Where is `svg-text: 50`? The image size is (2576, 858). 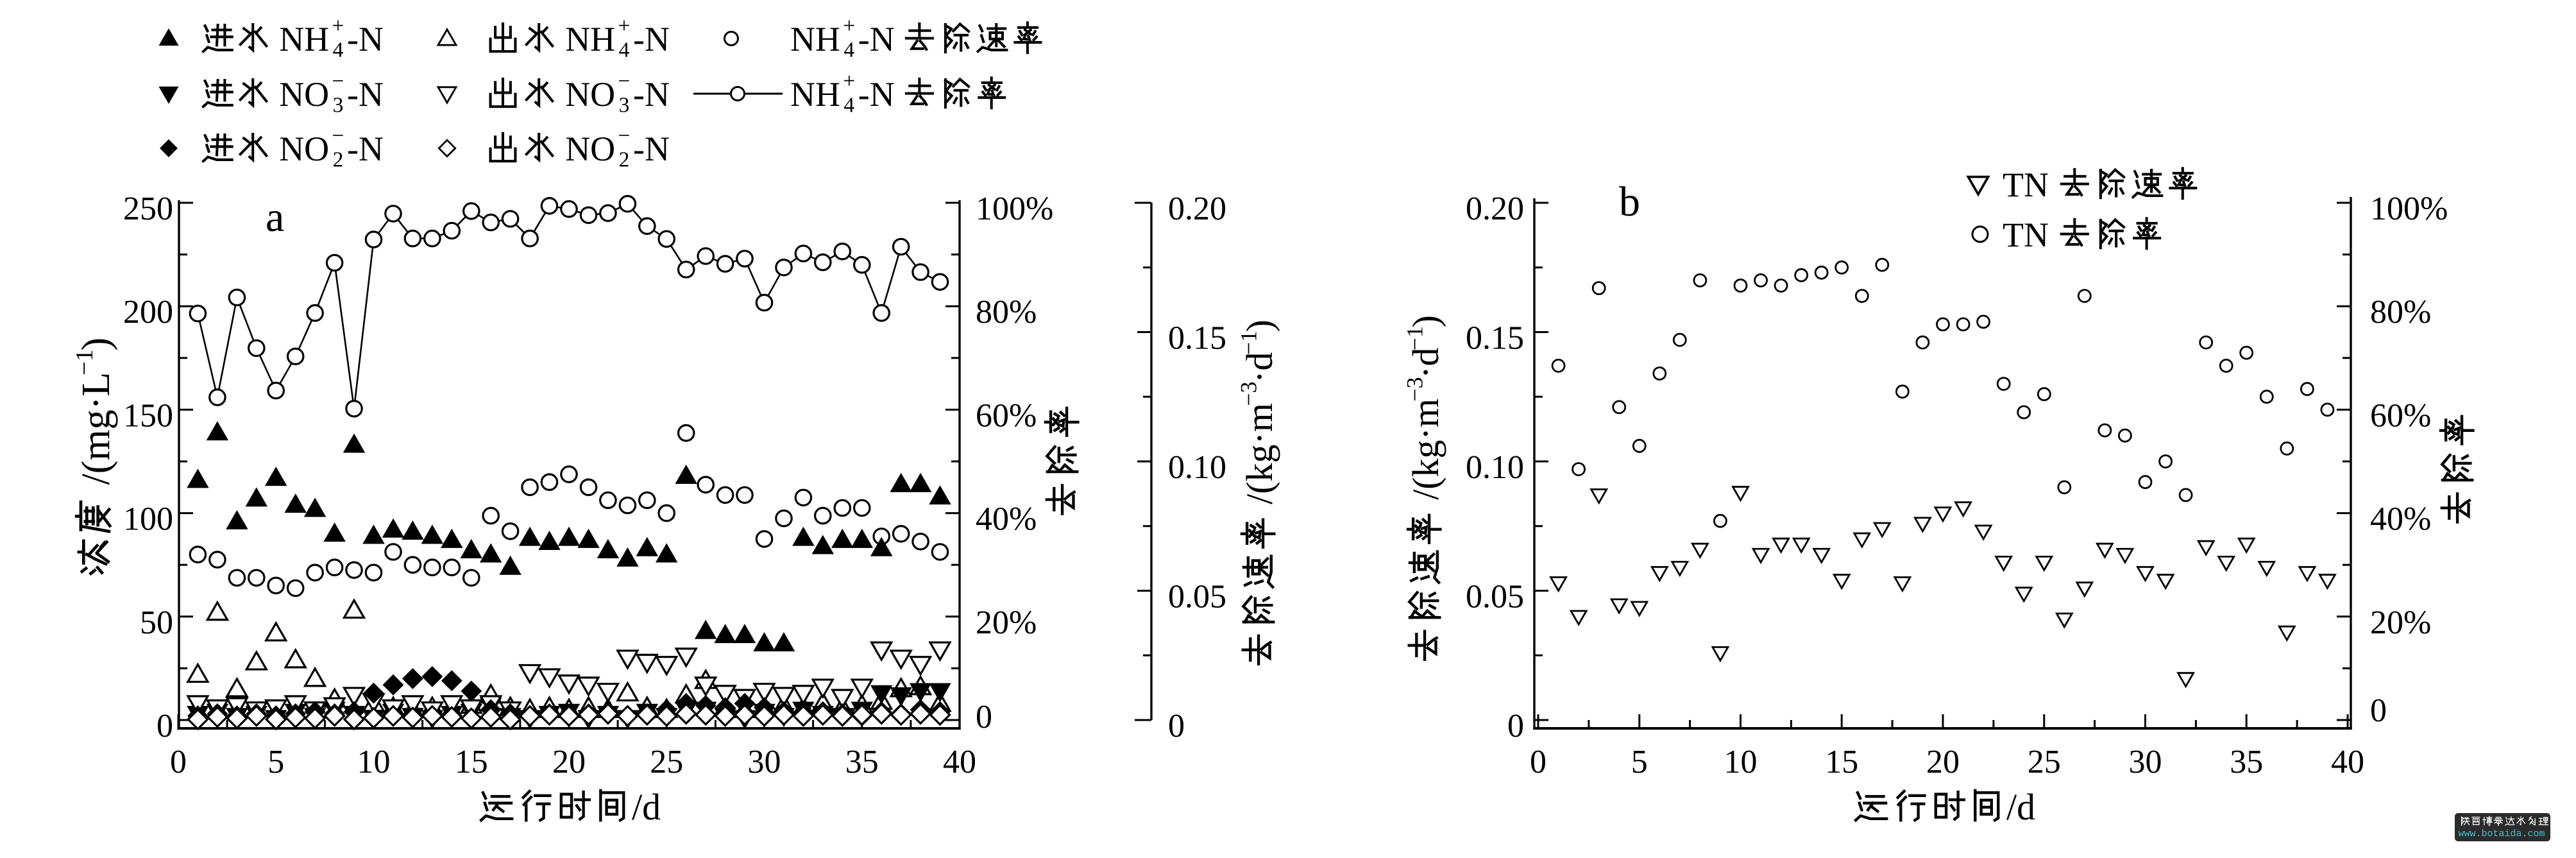 svg-text: 50 is located at coordinates (156, 623).